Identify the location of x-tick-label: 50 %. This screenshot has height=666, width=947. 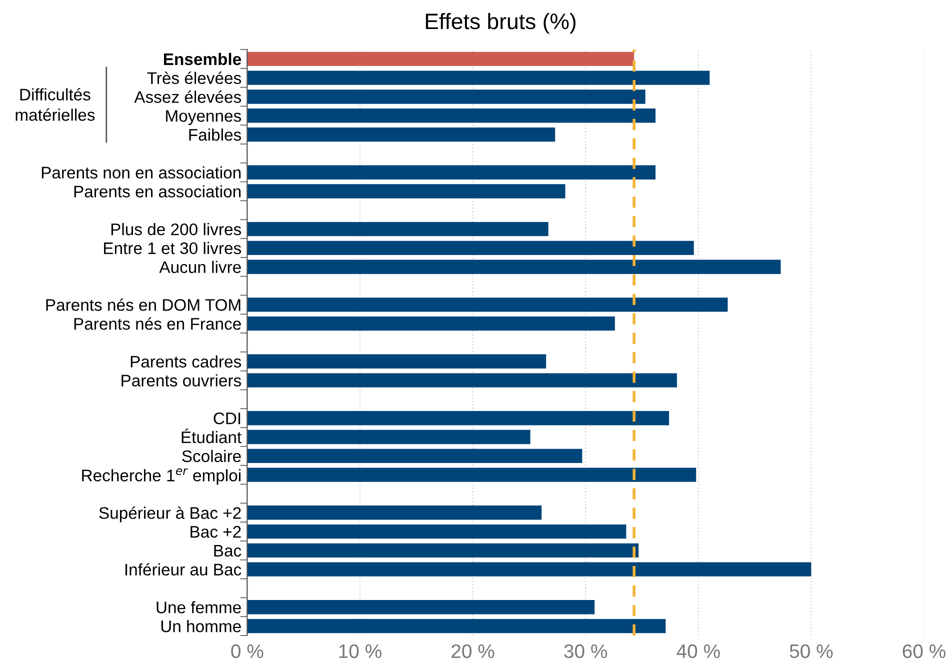
(811, 651).